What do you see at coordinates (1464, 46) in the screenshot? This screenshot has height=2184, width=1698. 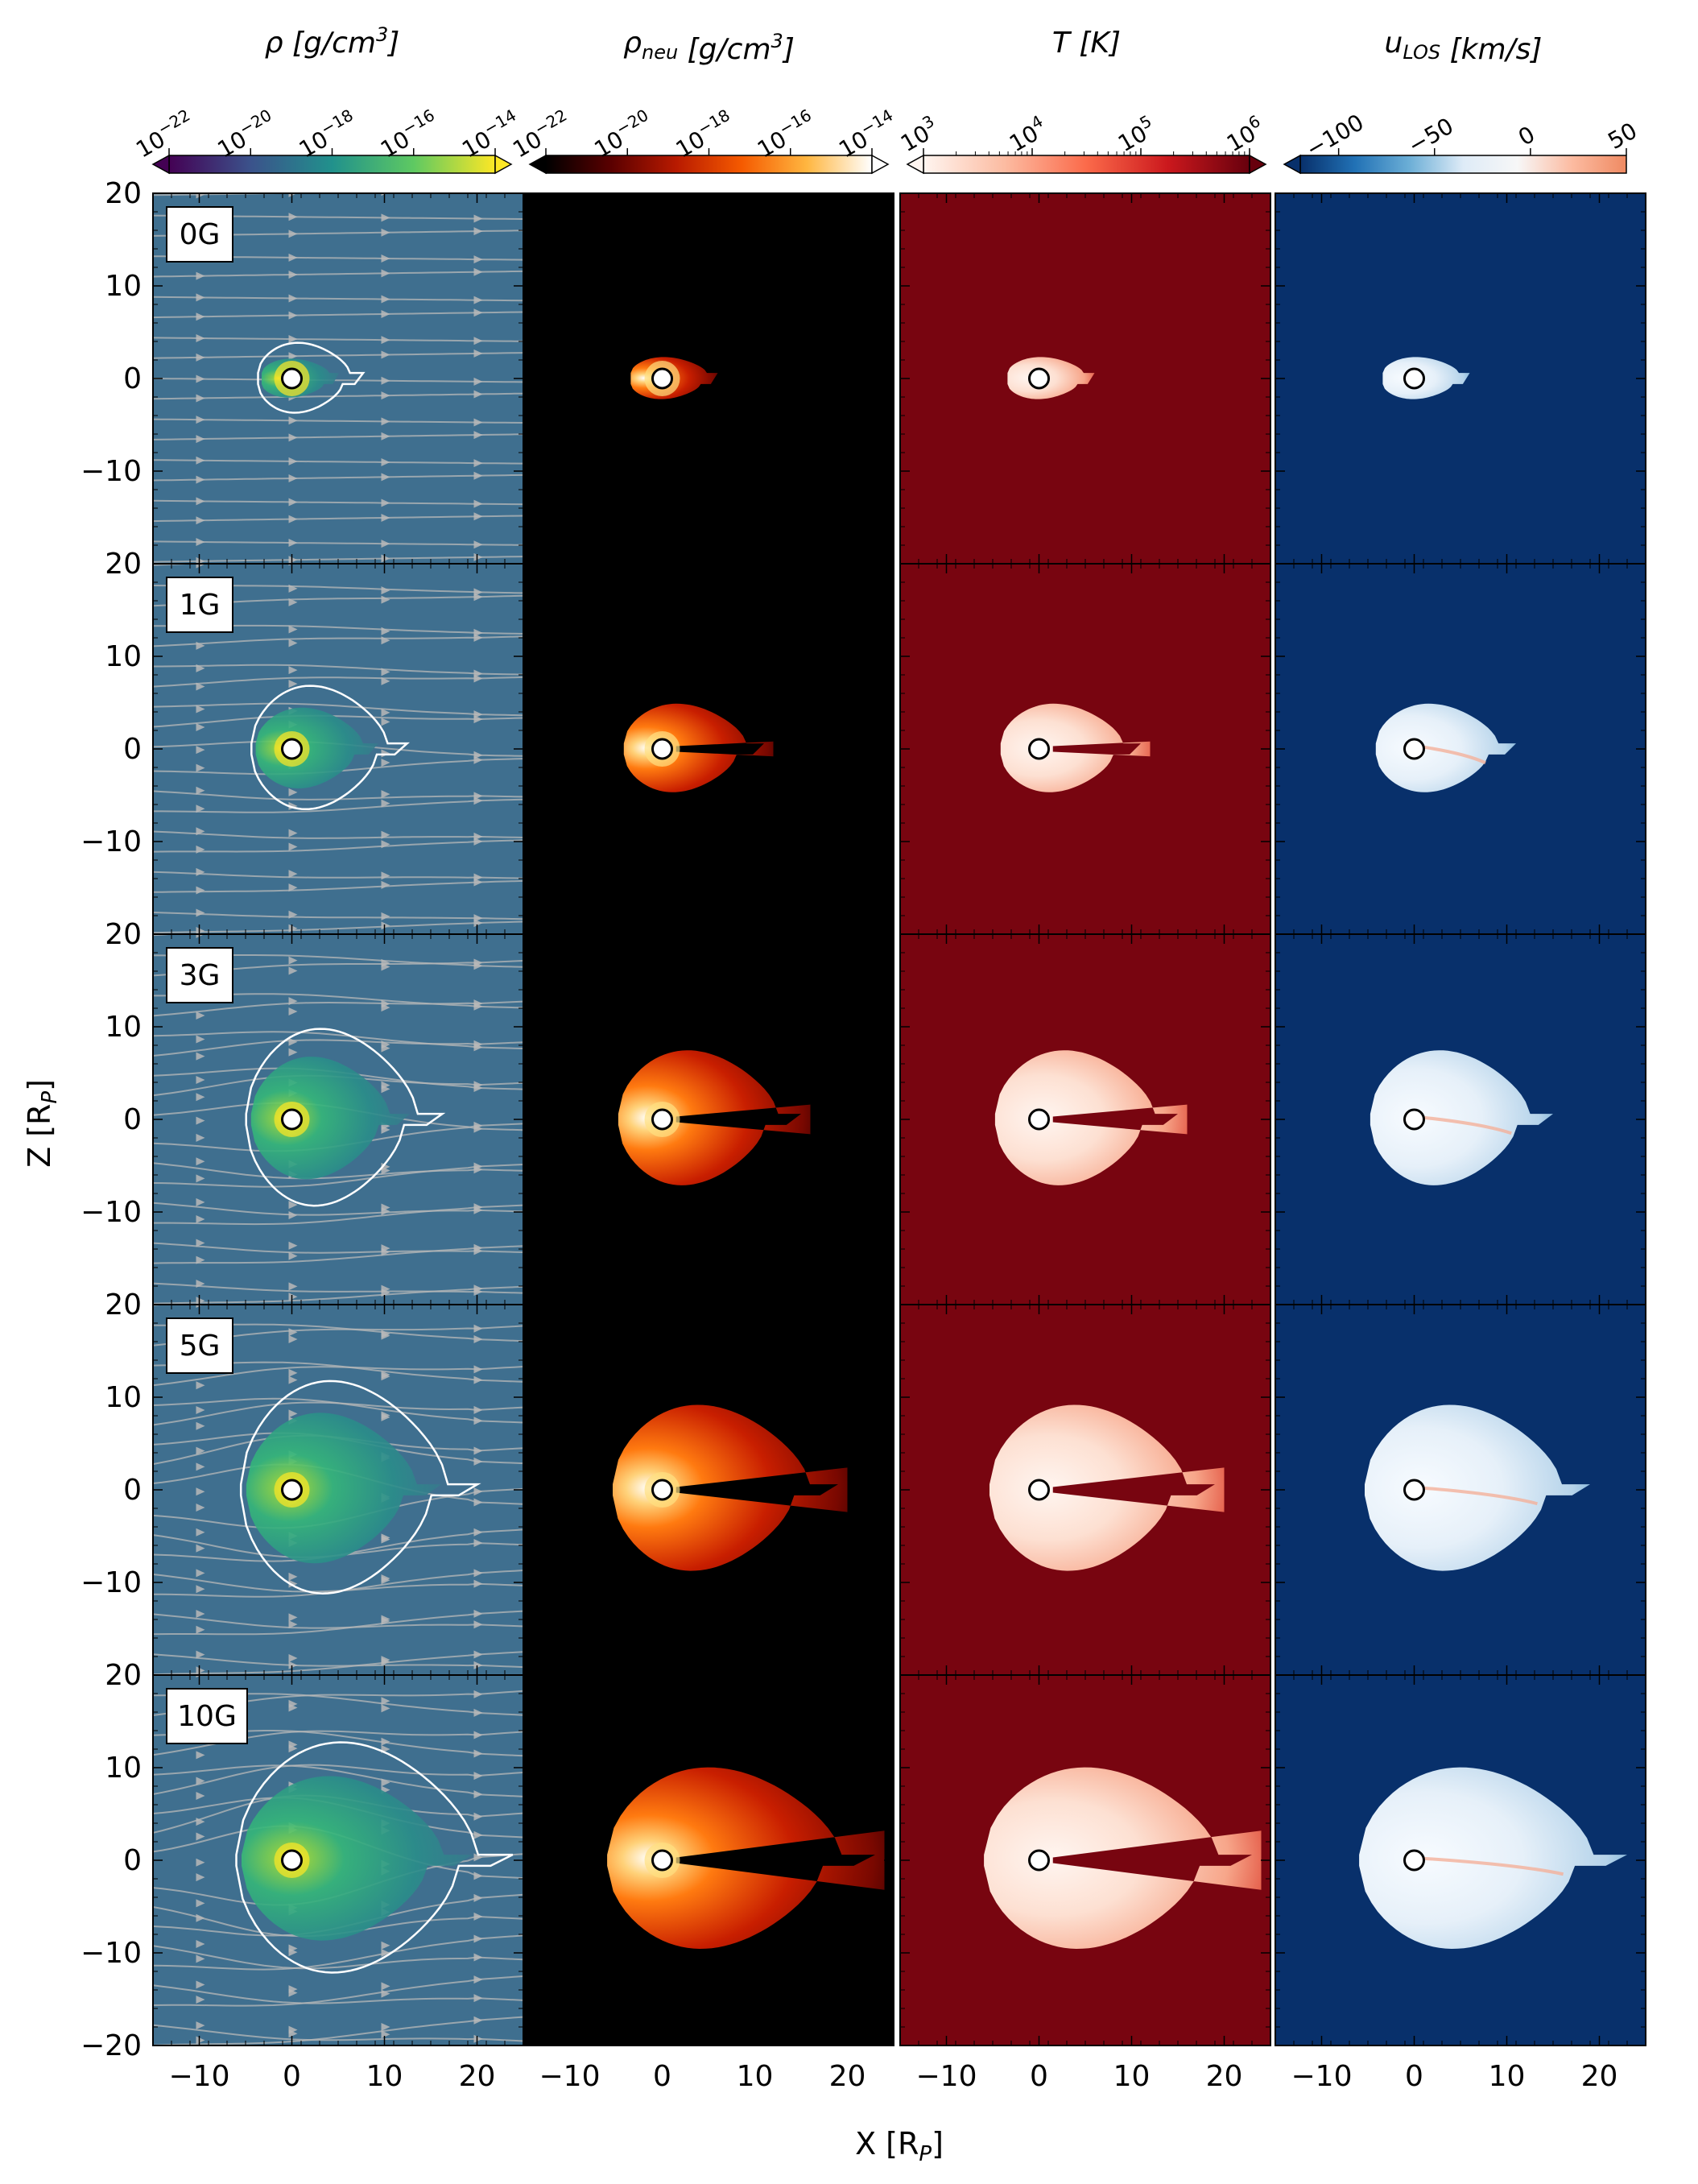 I see `colorbar-label: uLOS [km/s]` at bounding box center [1464, 46].